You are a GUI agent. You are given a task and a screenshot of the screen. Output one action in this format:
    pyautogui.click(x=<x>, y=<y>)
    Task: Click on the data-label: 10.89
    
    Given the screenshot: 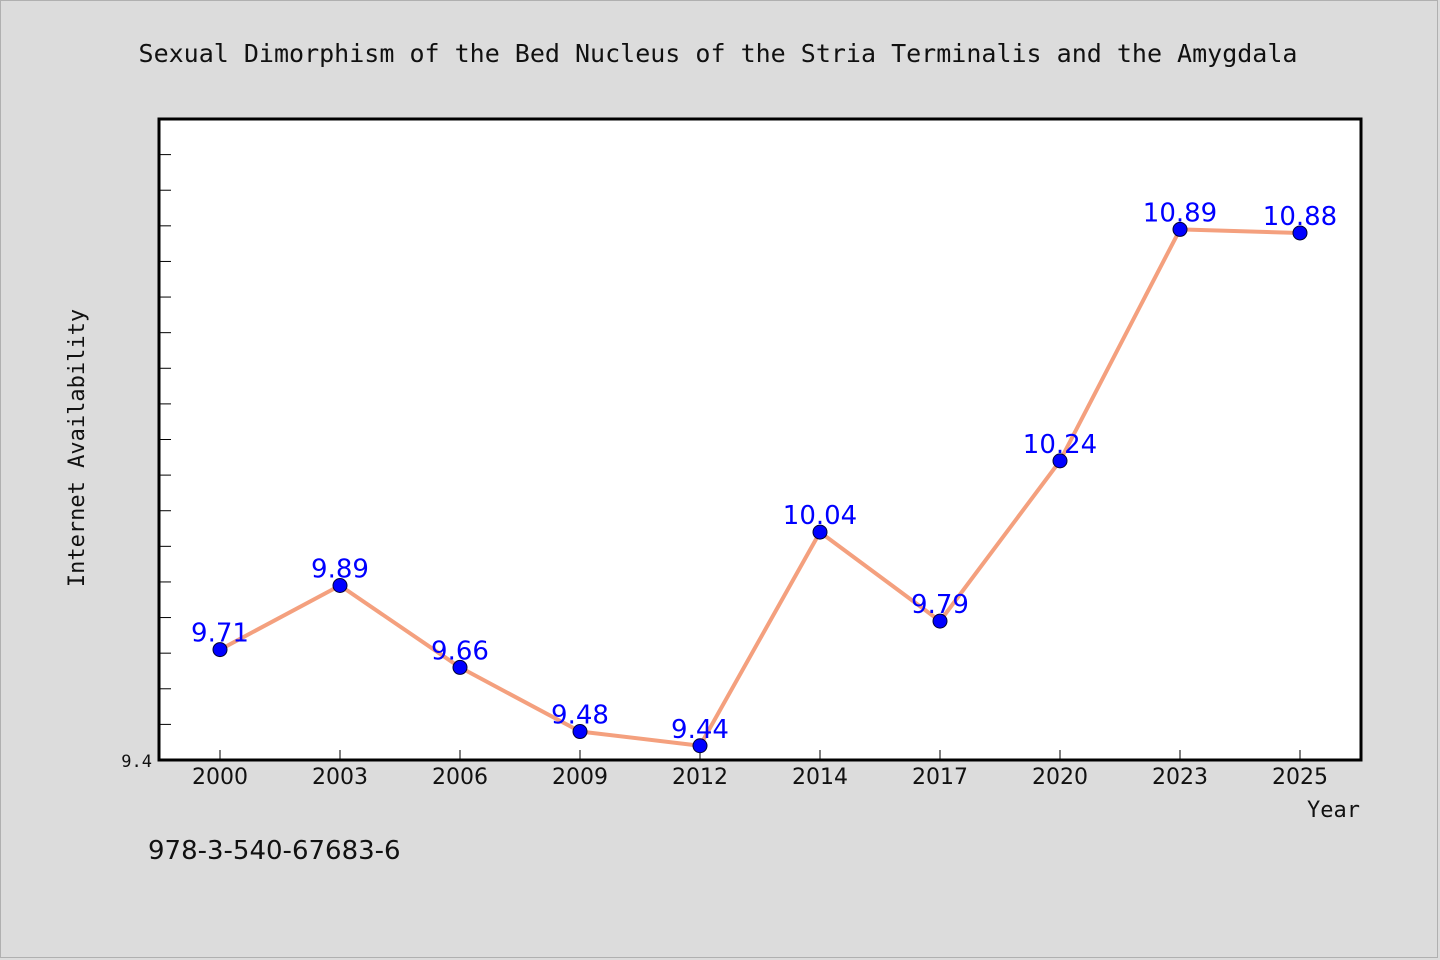 What is the action you would take?
    pyautogui.click(x=1180, y=213)
    